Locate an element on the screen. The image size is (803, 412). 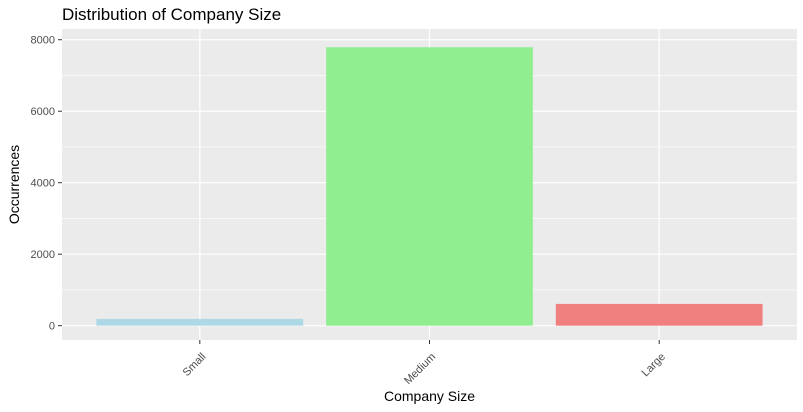
bar-large is located at coordinates (659, 314).